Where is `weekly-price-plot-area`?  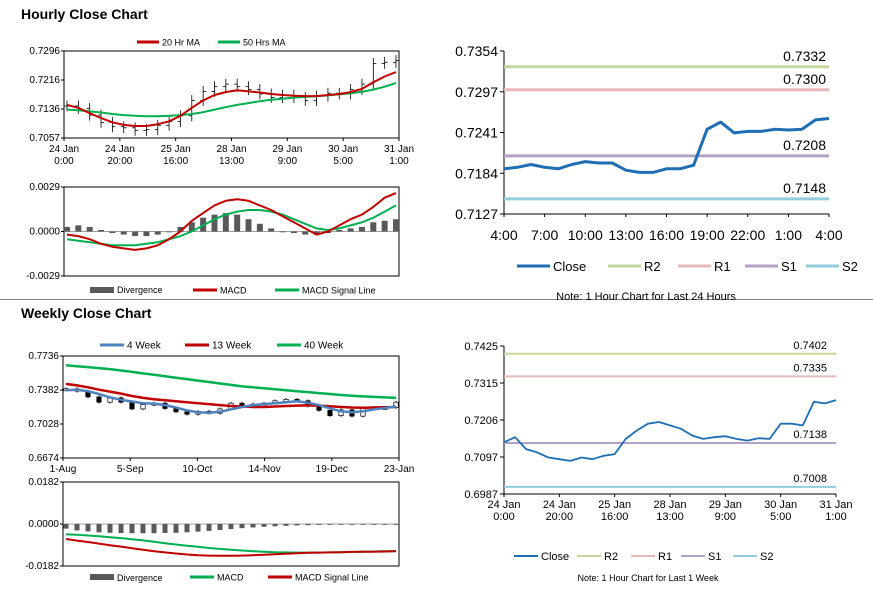
weekly-price-plot-area is located at coordinates (231, 407).